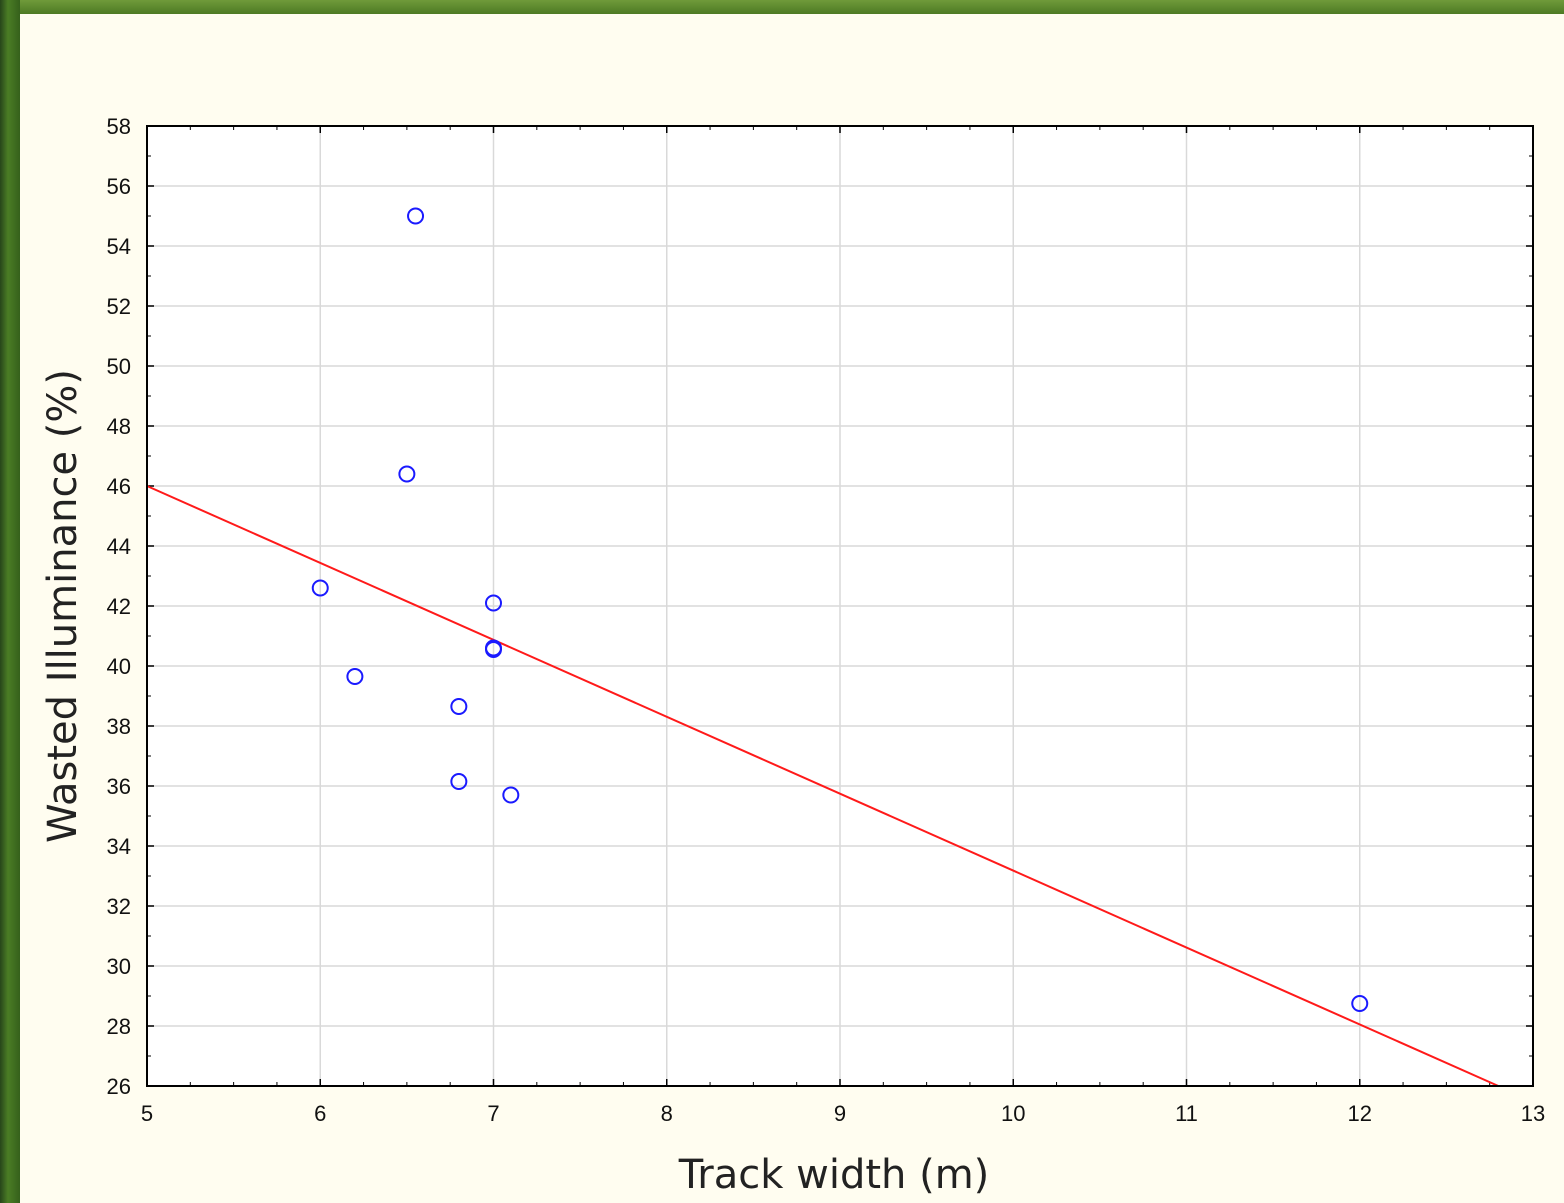 The image size is (1564, 1203). I want to click on y-tick-label: 54, so click(119, 246).